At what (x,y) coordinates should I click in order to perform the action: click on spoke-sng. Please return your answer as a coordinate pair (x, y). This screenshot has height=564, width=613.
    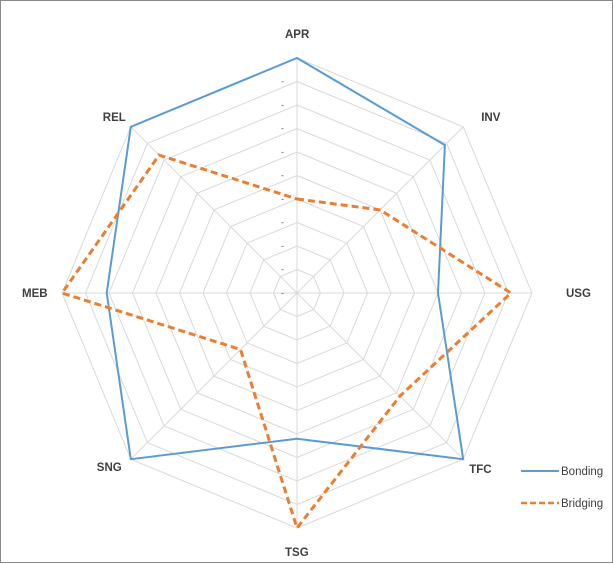
    Looking at the image, I should click on (214, 376).